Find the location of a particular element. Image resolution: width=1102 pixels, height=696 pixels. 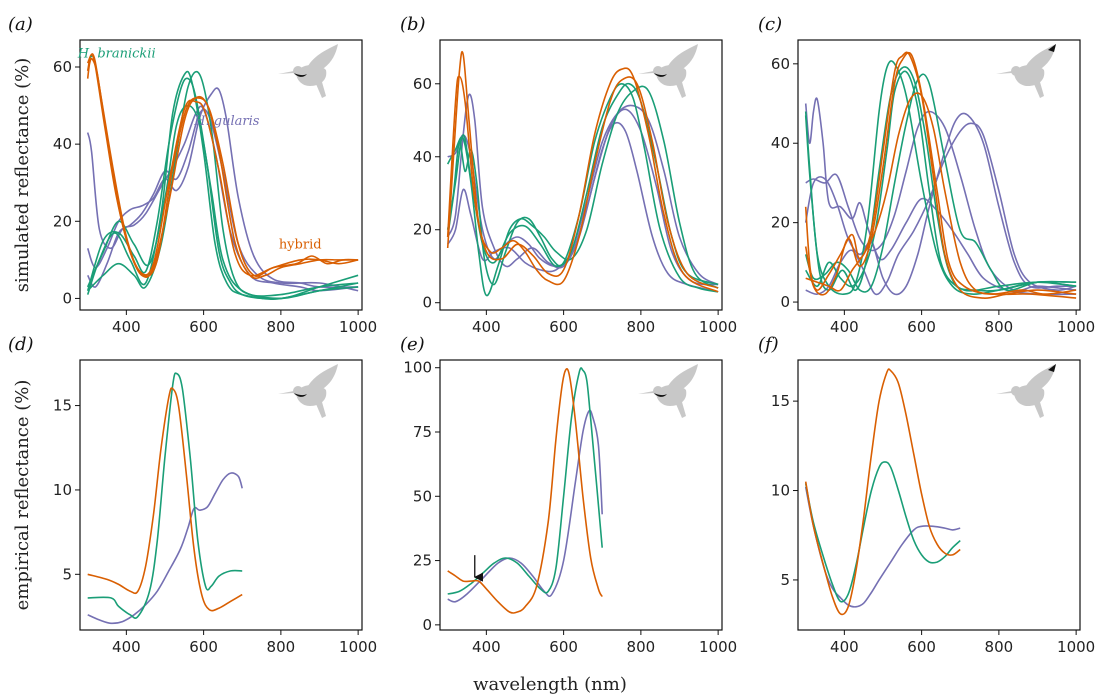

panel-label: (b) is located at coordinates (413, 24).